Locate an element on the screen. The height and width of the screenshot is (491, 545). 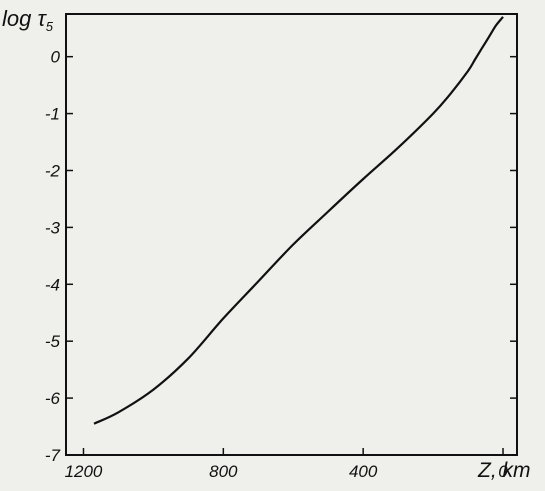
y-tick-label: -5 is located at coordinates (53, 341).